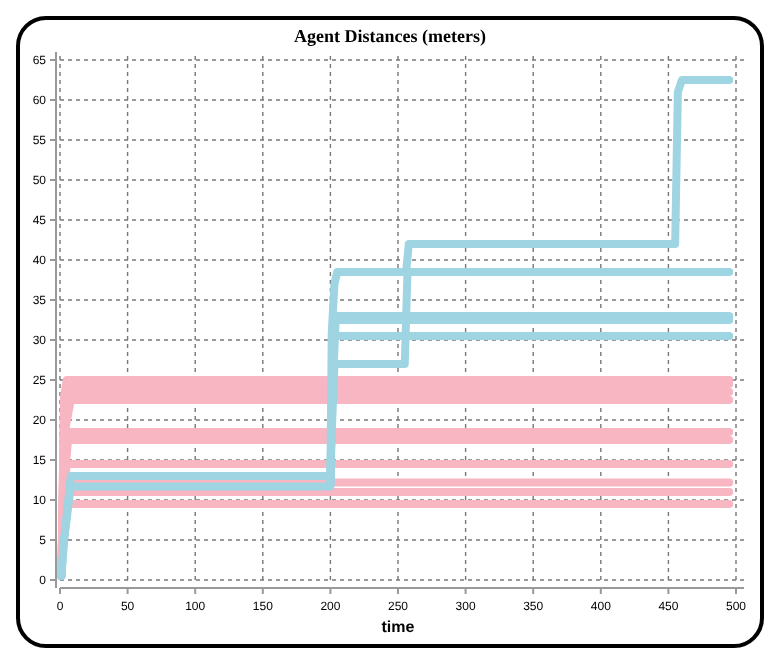 The width and height of the screenshot is (780, 664). Describe the element at coordinates (390, 36) in the screenshot. I see `chart-title: Agent Distances (meters)` at that location.